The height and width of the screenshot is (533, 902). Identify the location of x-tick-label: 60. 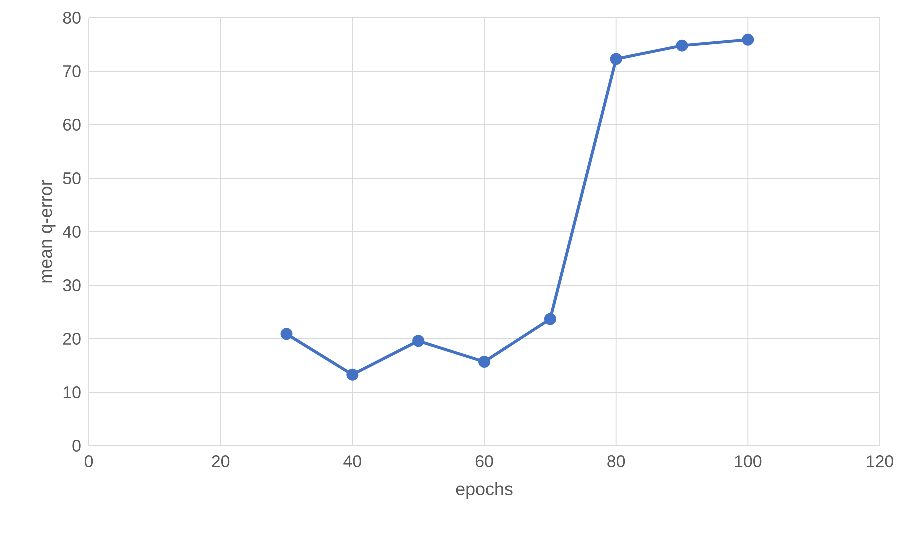
(485, 462).